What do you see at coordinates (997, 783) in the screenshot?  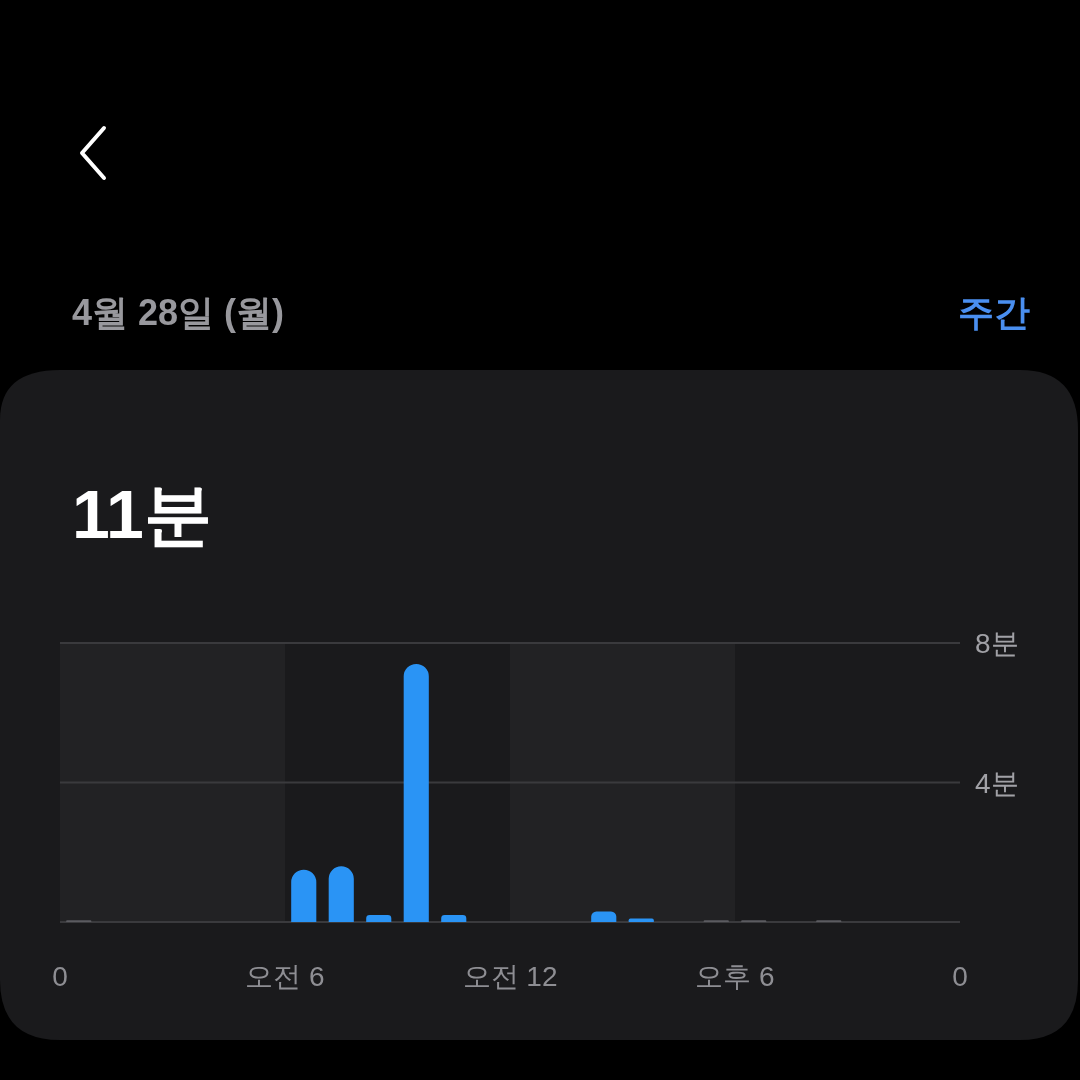 I see `y-tick-label: 4분` at bounding box center [997, 783].